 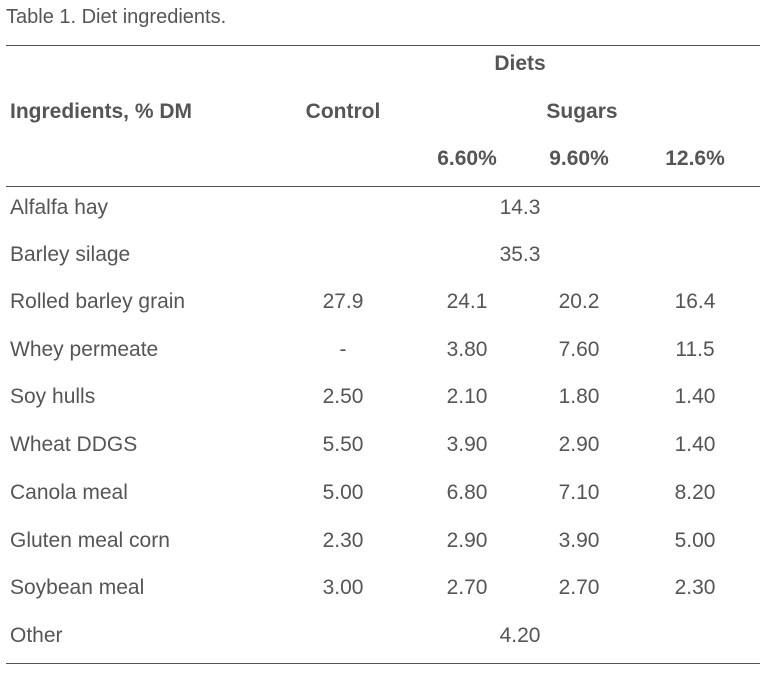 I want to click on sugar-2-value: 2.90, so click(x=579, y=444).